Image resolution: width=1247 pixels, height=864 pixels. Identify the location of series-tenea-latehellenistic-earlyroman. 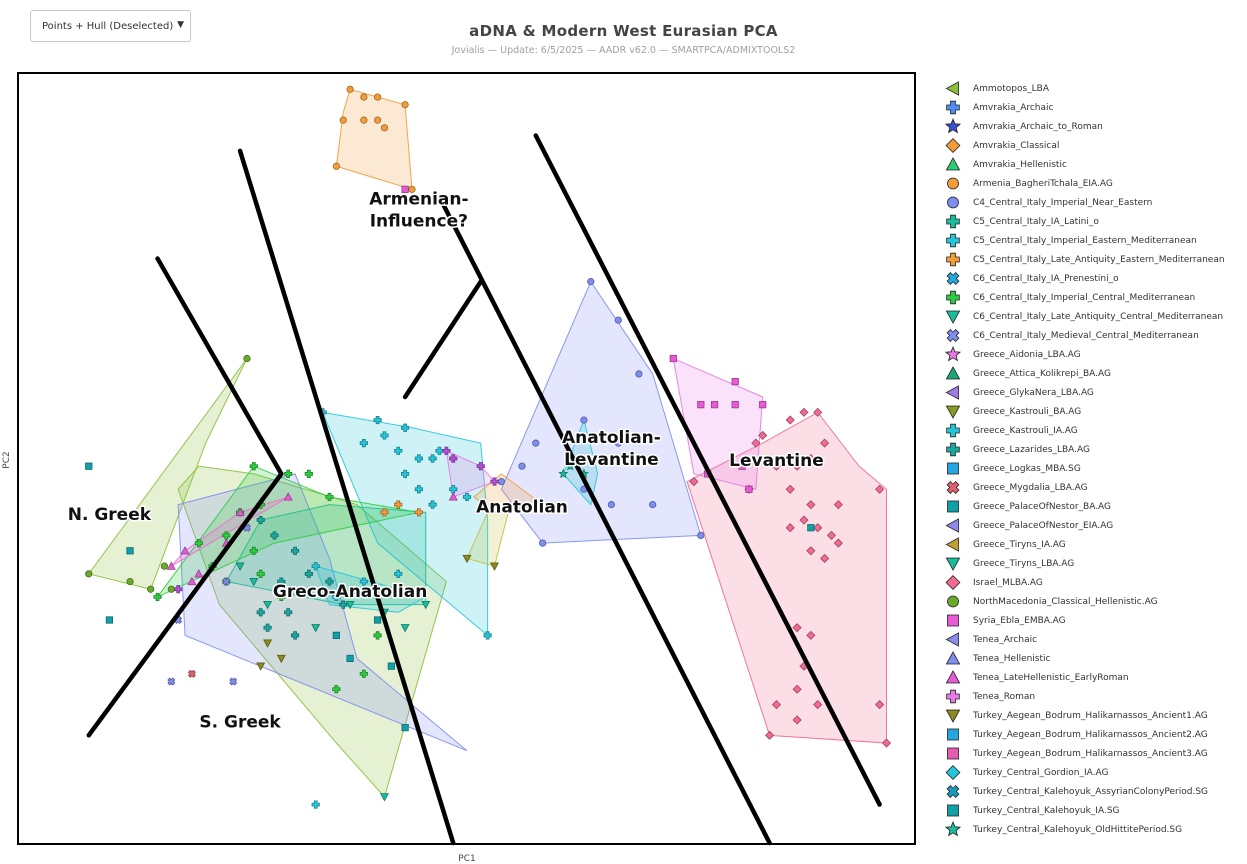
(312, 539).